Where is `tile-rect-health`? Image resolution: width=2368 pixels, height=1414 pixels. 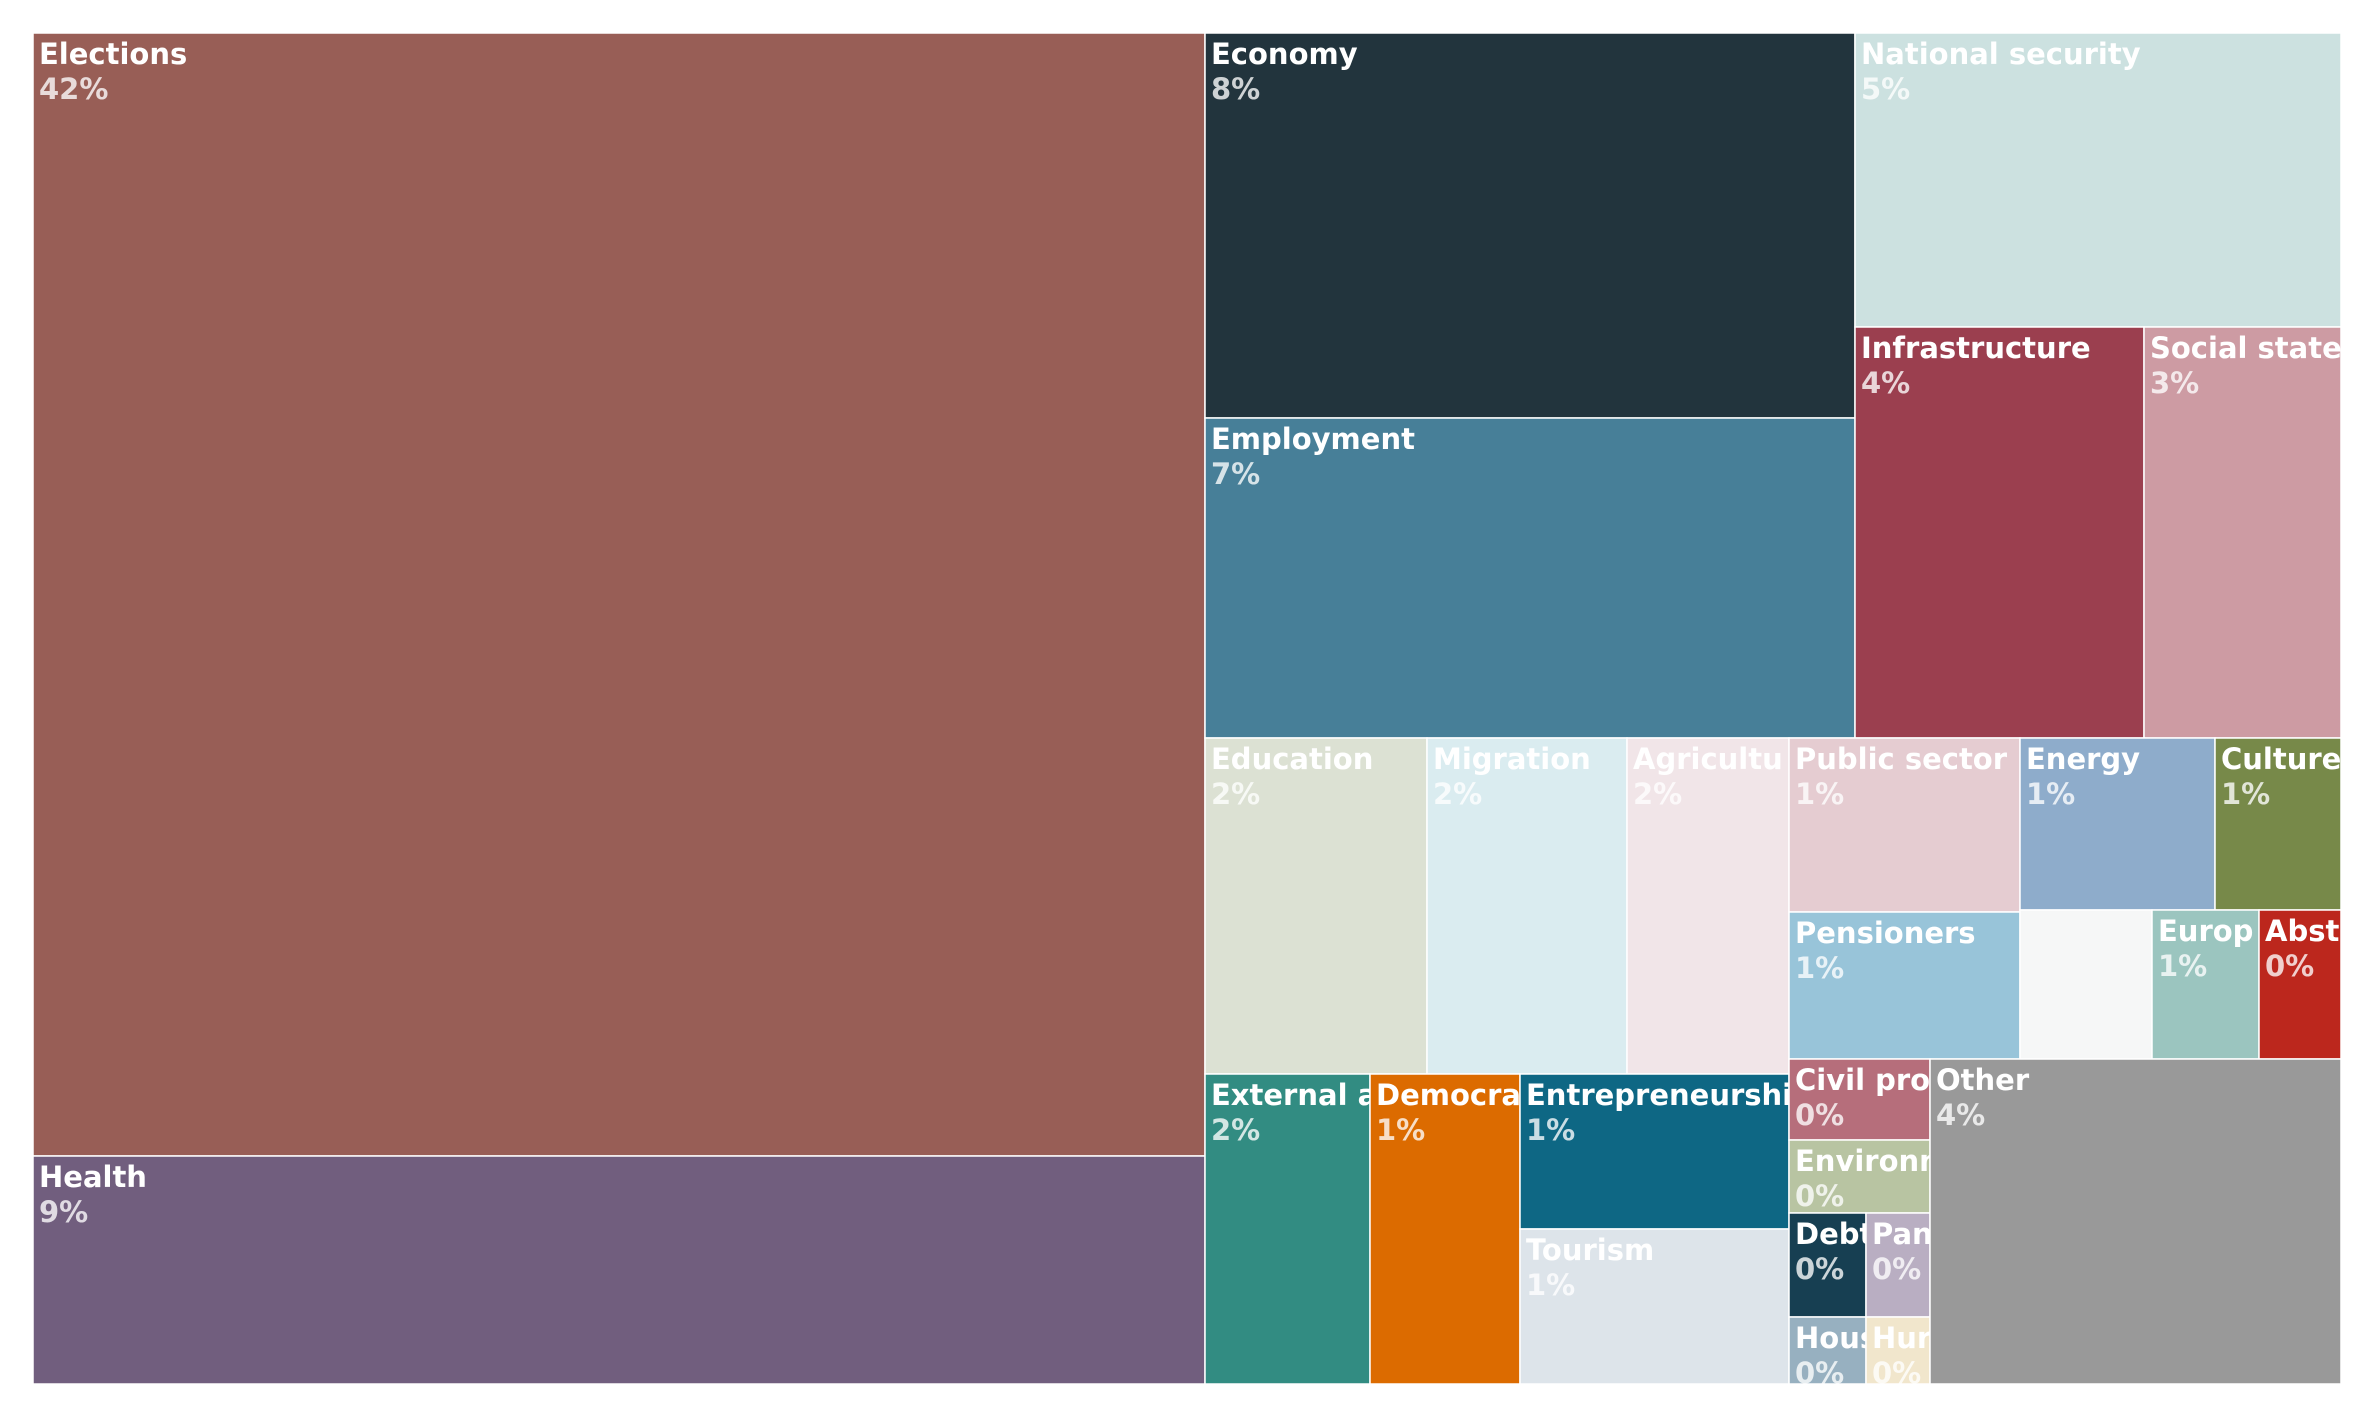 tile-rect-health is located at coordinates (619, 1270).